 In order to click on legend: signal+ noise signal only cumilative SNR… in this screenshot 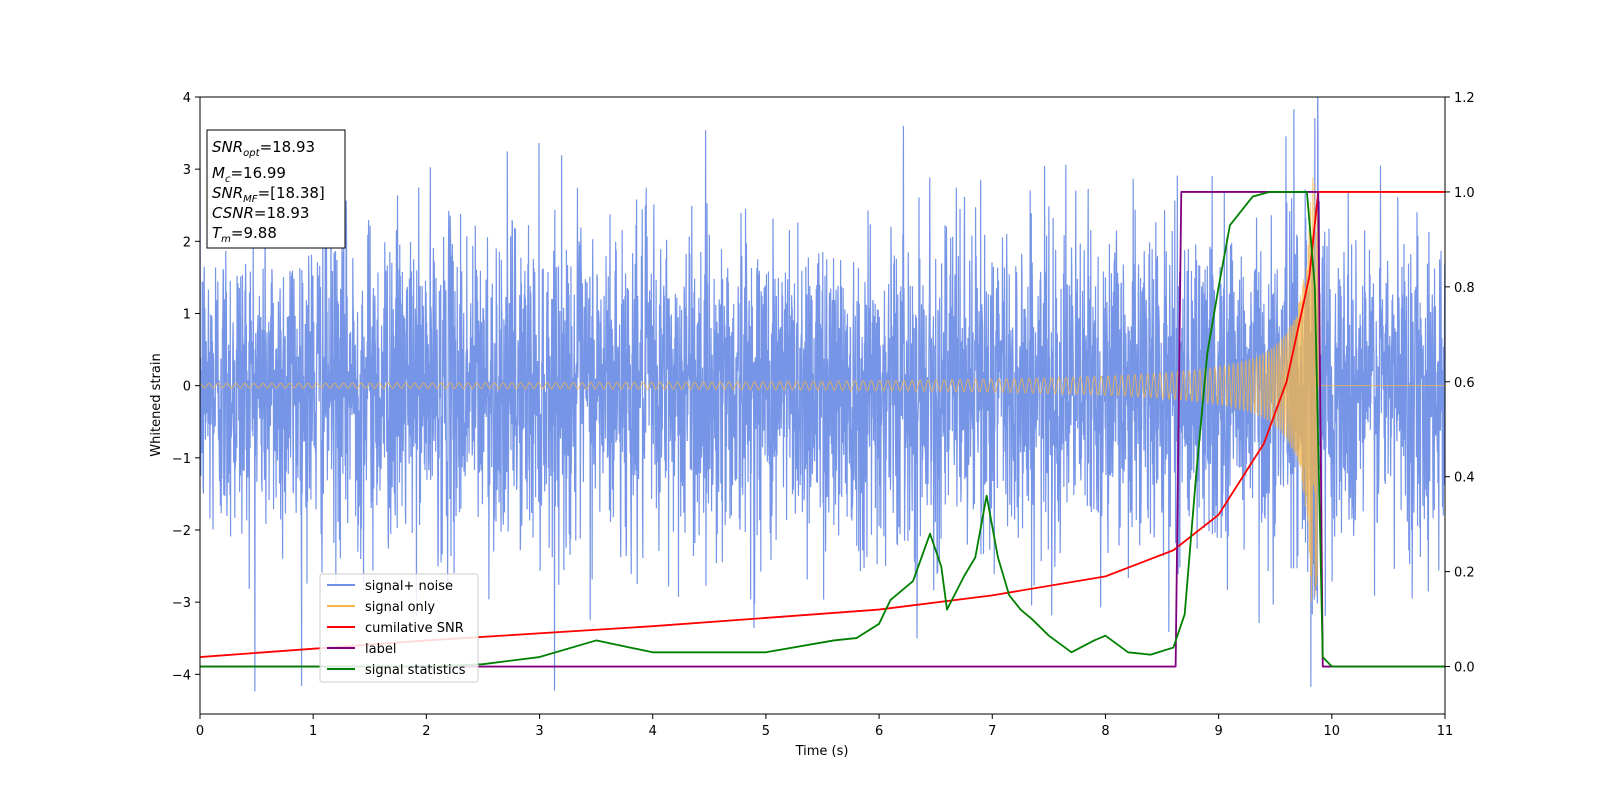, I will do `click(399, 628)`.